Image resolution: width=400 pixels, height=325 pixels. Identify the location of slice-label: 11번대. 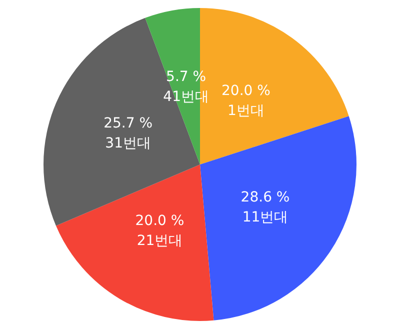
(265, 217).